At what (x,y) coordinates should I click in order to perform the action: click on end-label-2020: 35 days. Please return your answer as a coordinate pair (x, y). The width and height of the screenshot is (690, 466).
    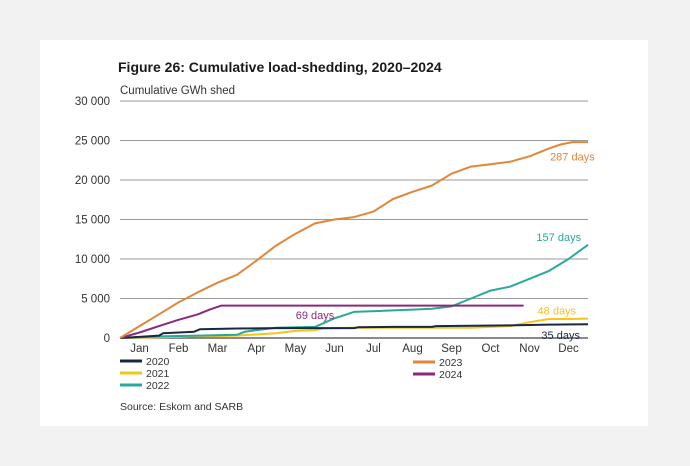
    Looking at the image, I should click on (560, 336).